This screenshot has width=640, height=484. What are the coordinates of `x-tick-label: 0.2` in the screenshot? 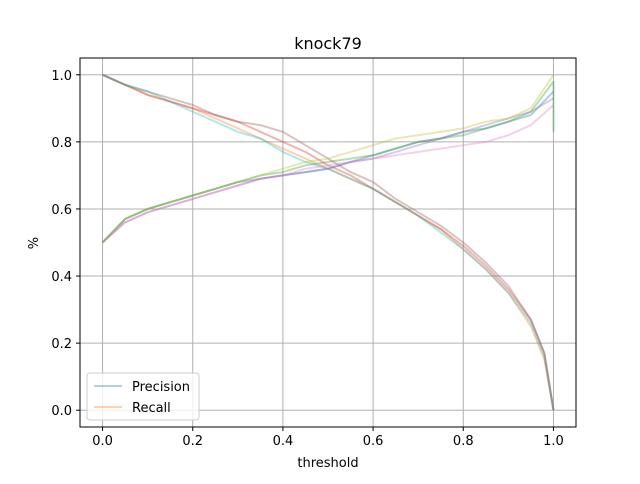 It's located at (192, 441).